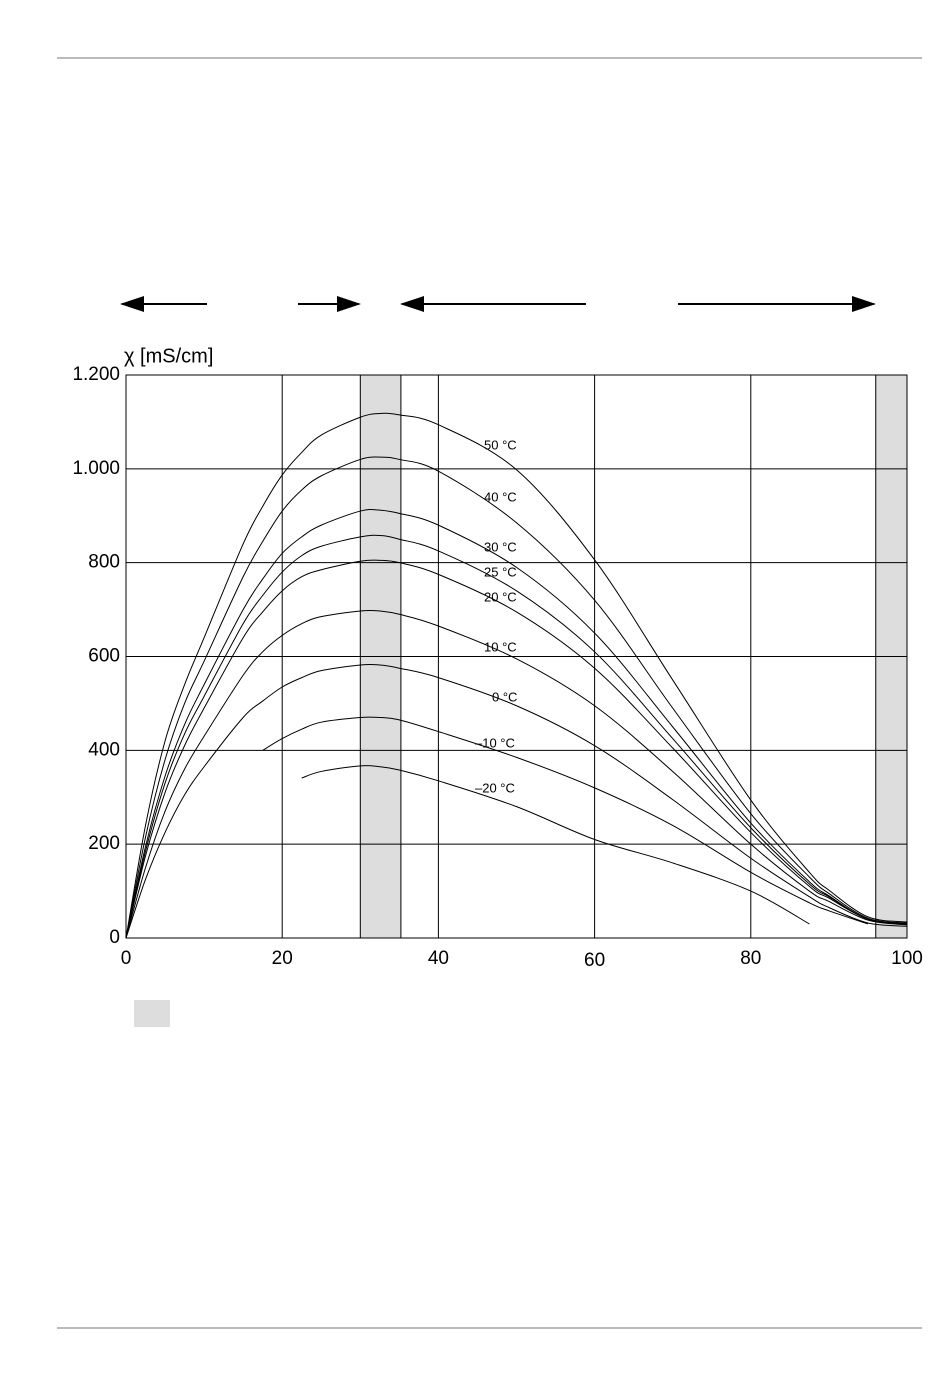 This screenshot has width=950, height=1388. Describe the element at coordinates (104, 562) in the screenshot. I see `y-tick-label: 800` at that location.